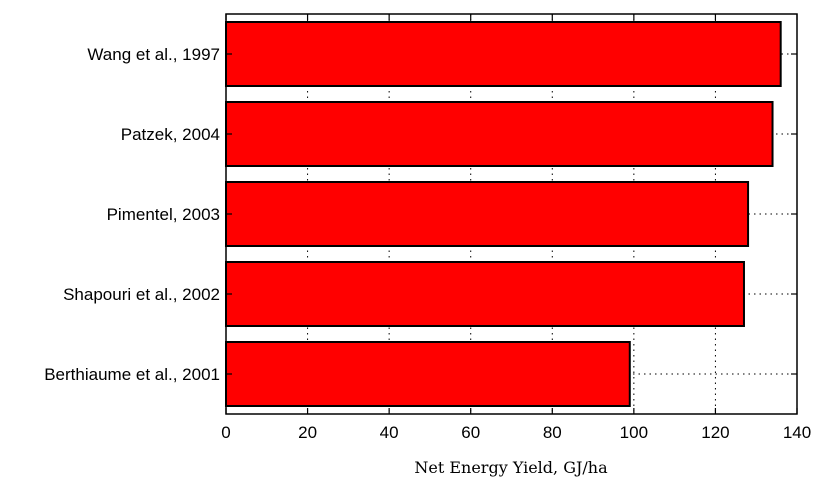 The width and height of the screenshot is (818, 482). What do you see at coordinates (552, 432) in the screenshot?
I see `x-tick-label: 80` at bounding box center [552, 432].